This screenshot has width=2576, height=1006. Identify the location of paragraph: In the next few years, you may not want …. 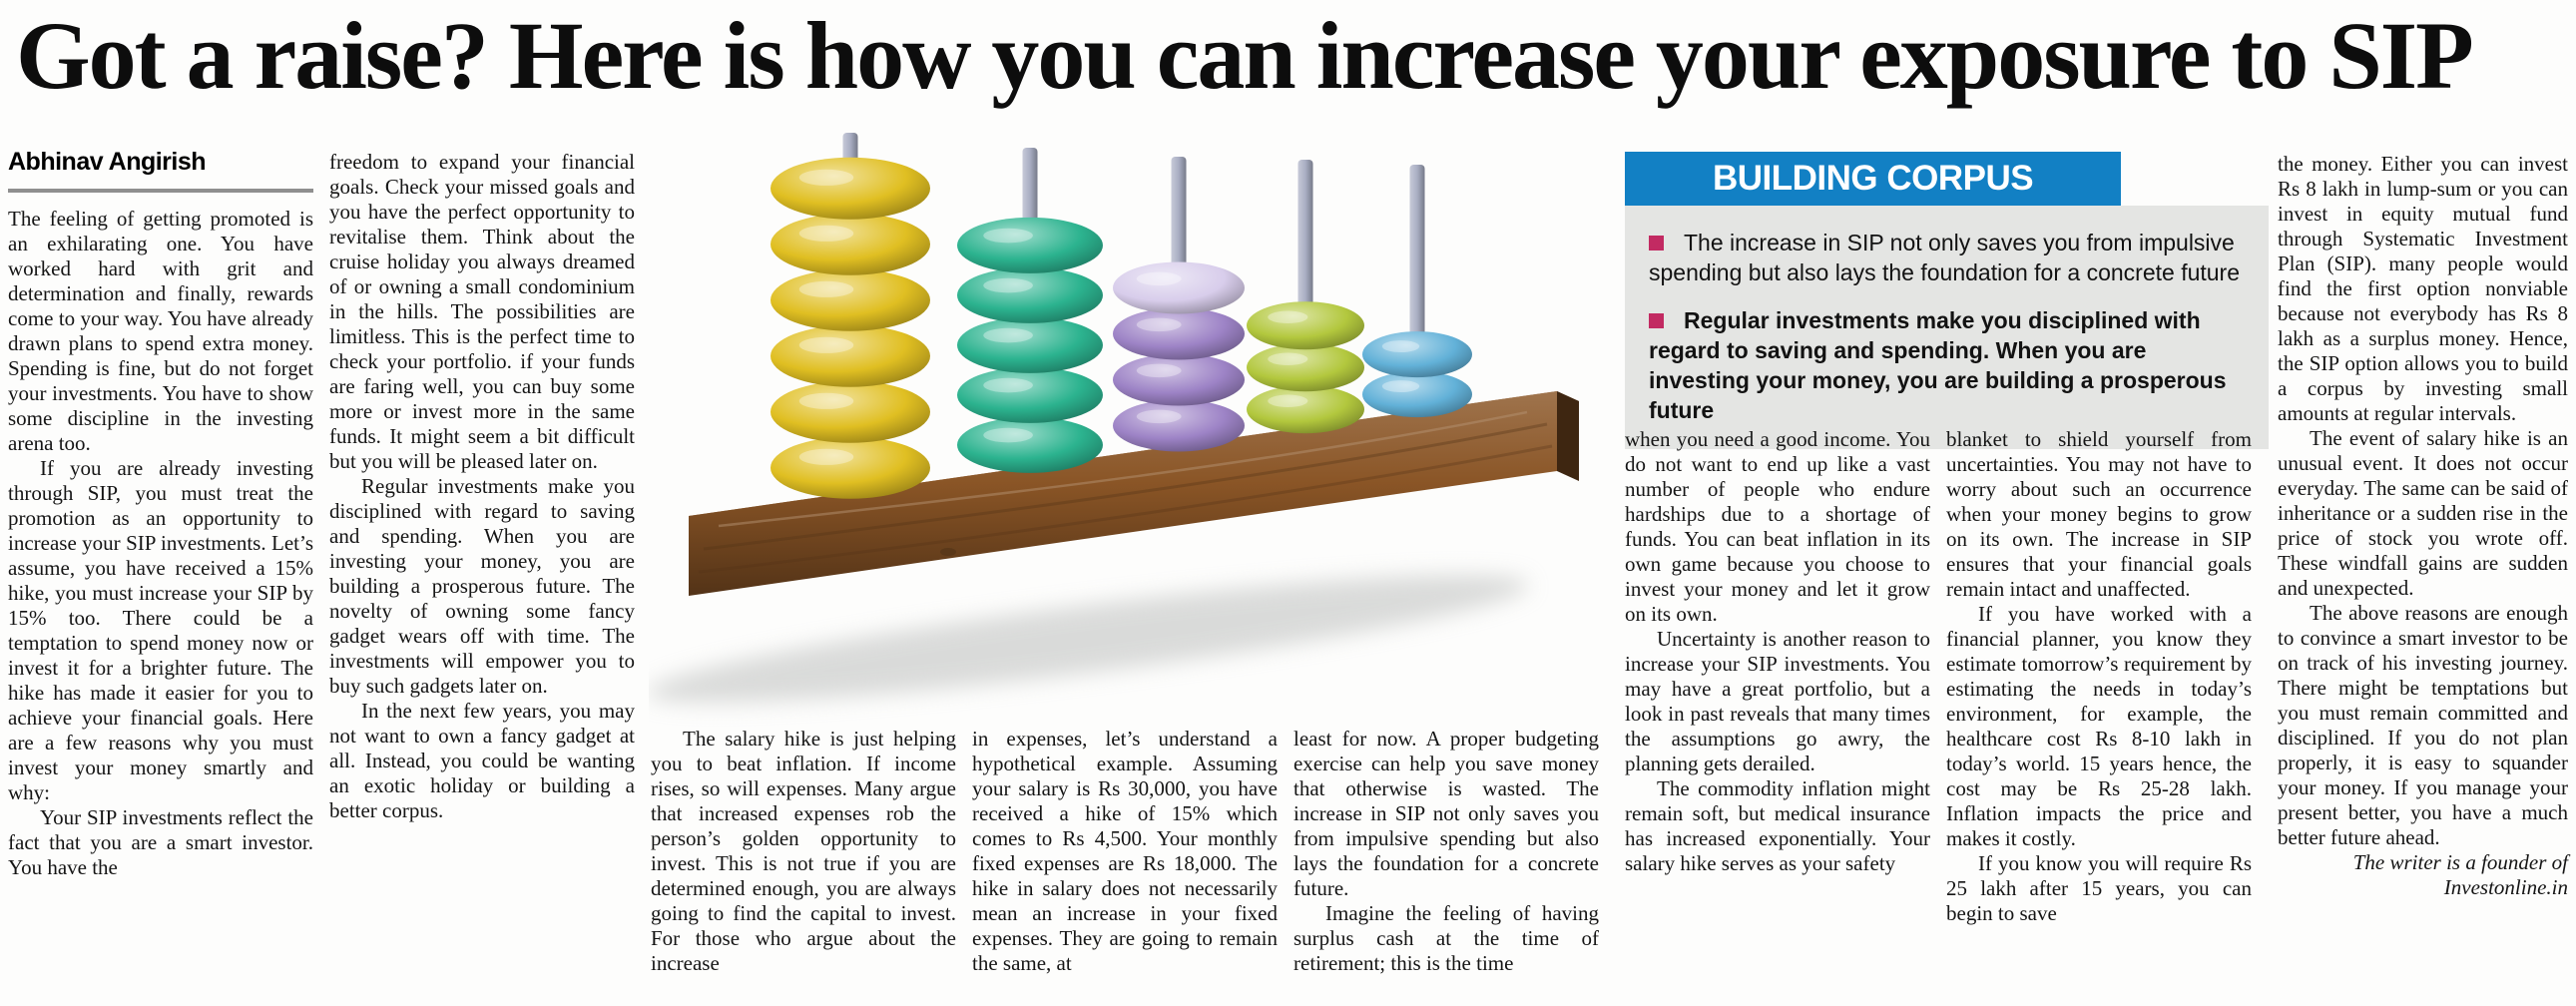
(482, 760).